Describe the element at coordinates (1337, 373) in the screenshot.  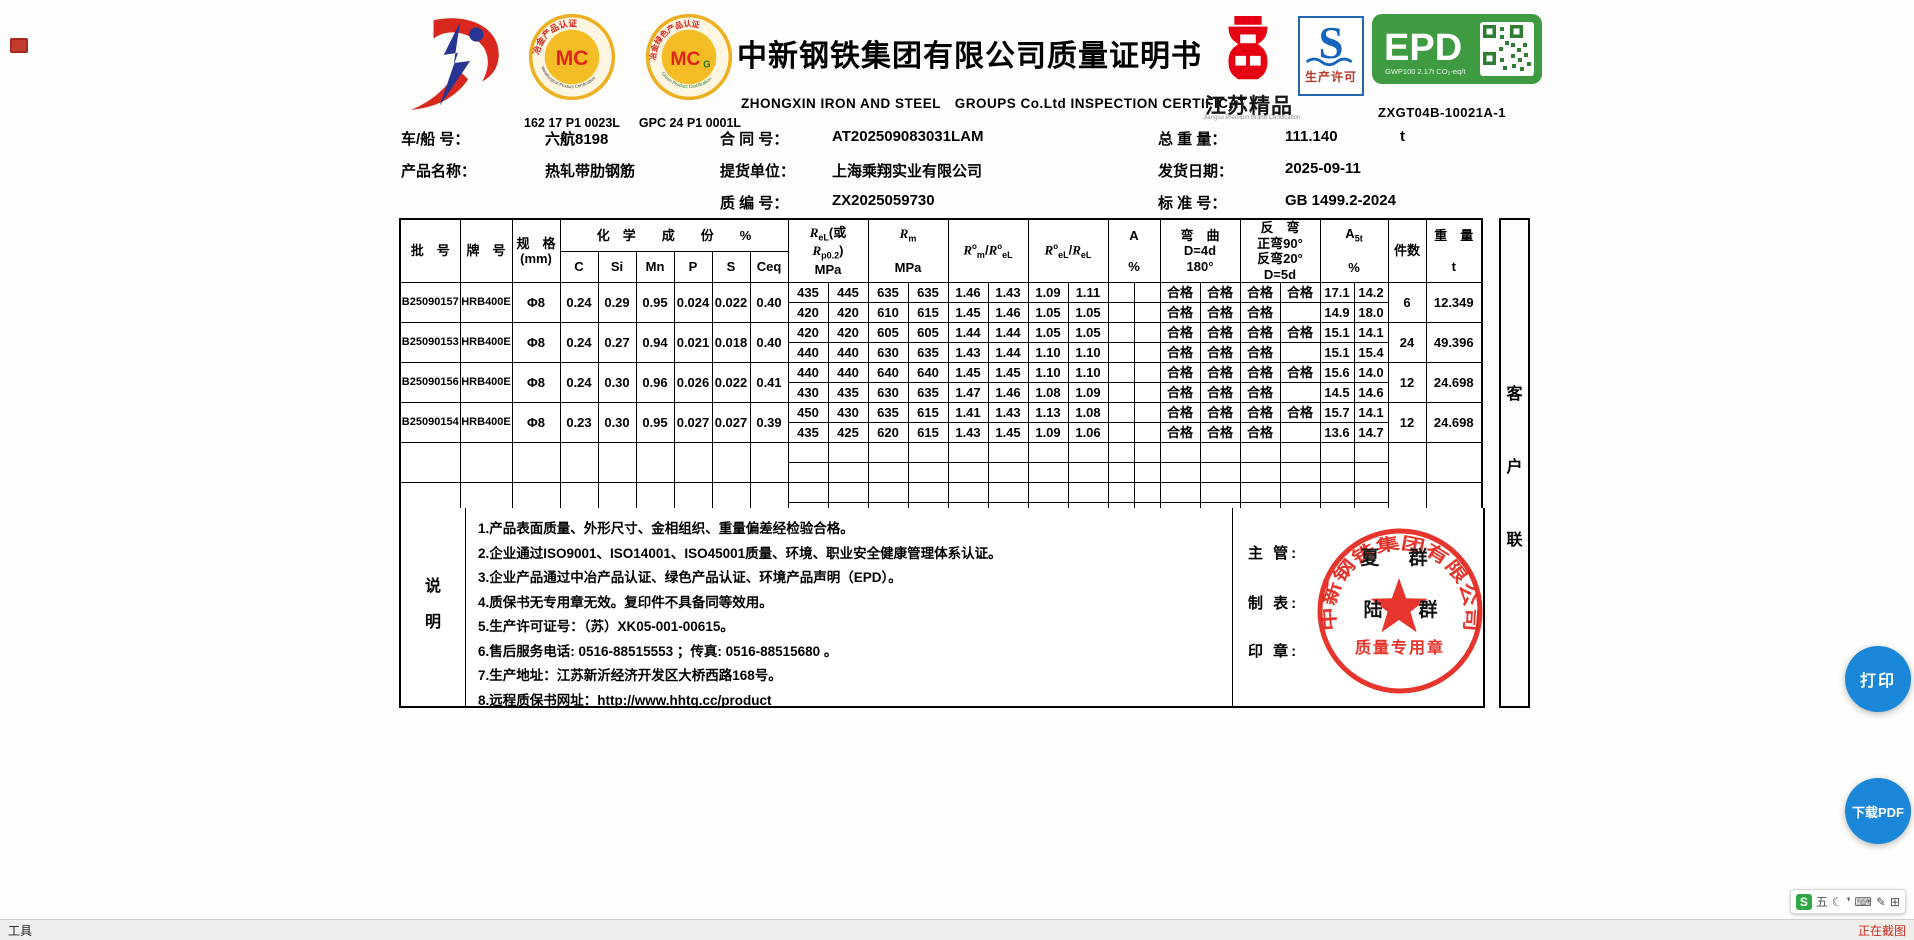
I see `cell-a5t: 15.6` at that location.